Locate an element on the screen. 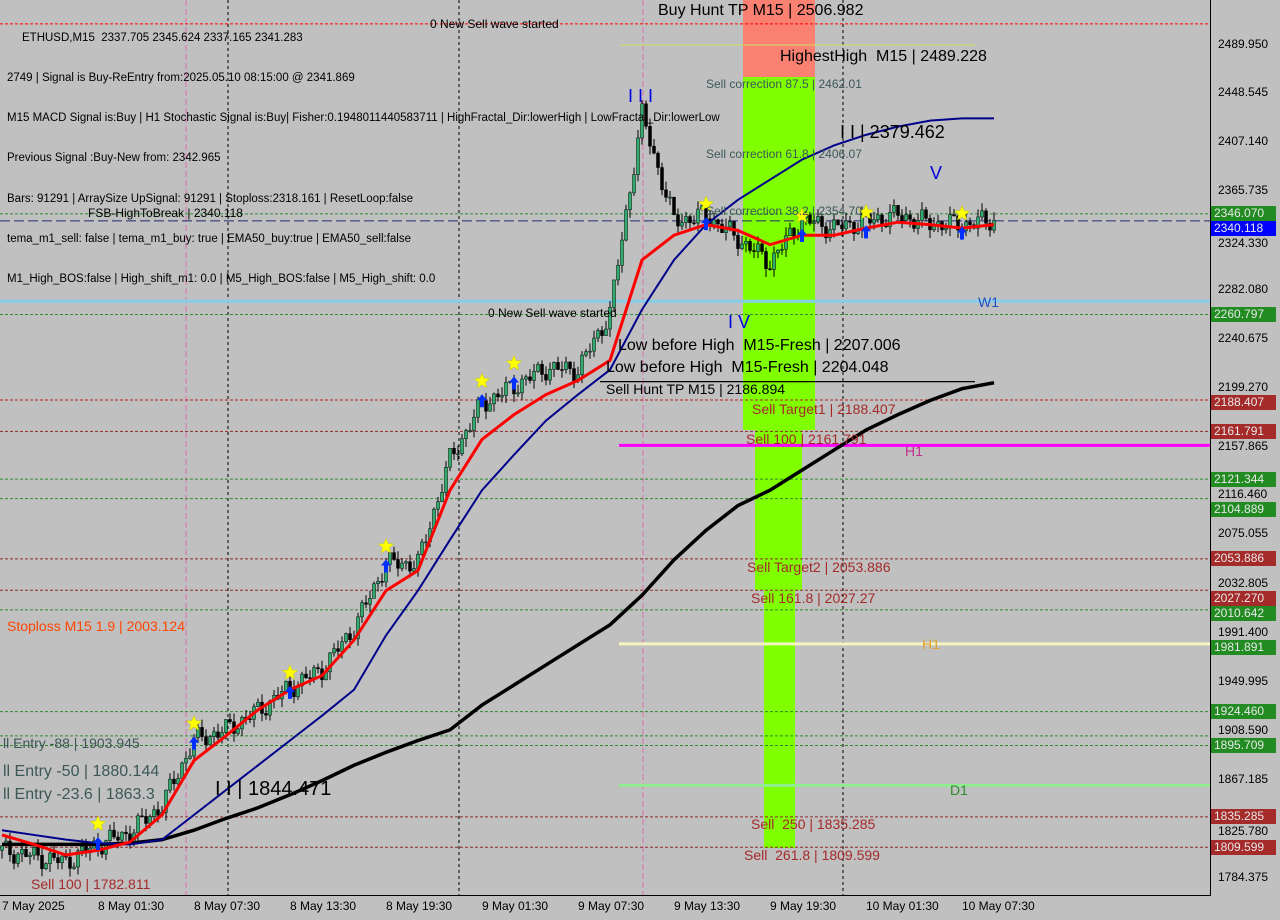 This screenshot has width=1280, height=920. price-tick-label: 2324.330 is located at coordinates (1243, 243).